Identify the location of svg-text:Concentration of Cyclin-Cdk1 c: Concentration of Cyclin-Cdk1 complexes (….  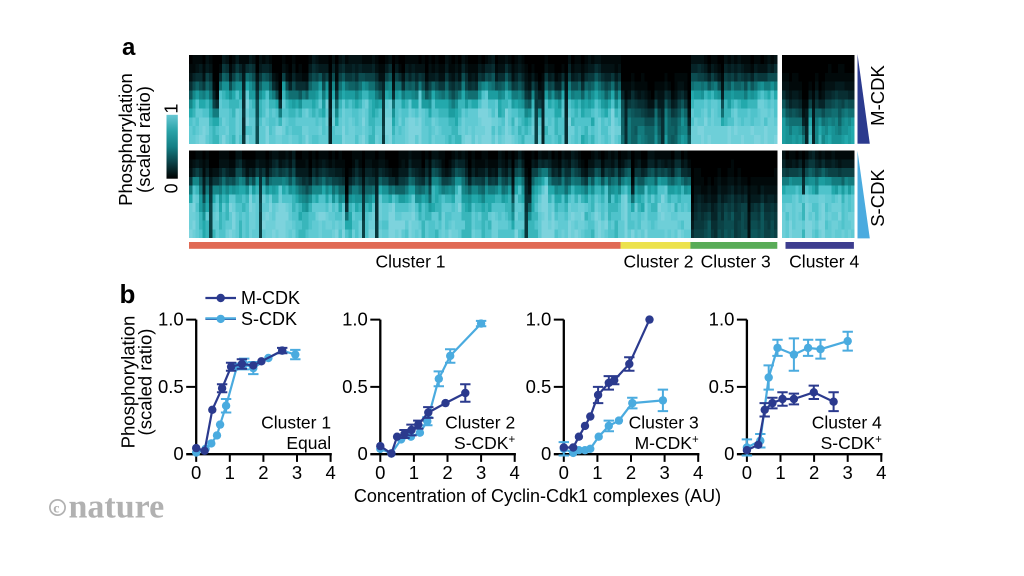
(537, 496).